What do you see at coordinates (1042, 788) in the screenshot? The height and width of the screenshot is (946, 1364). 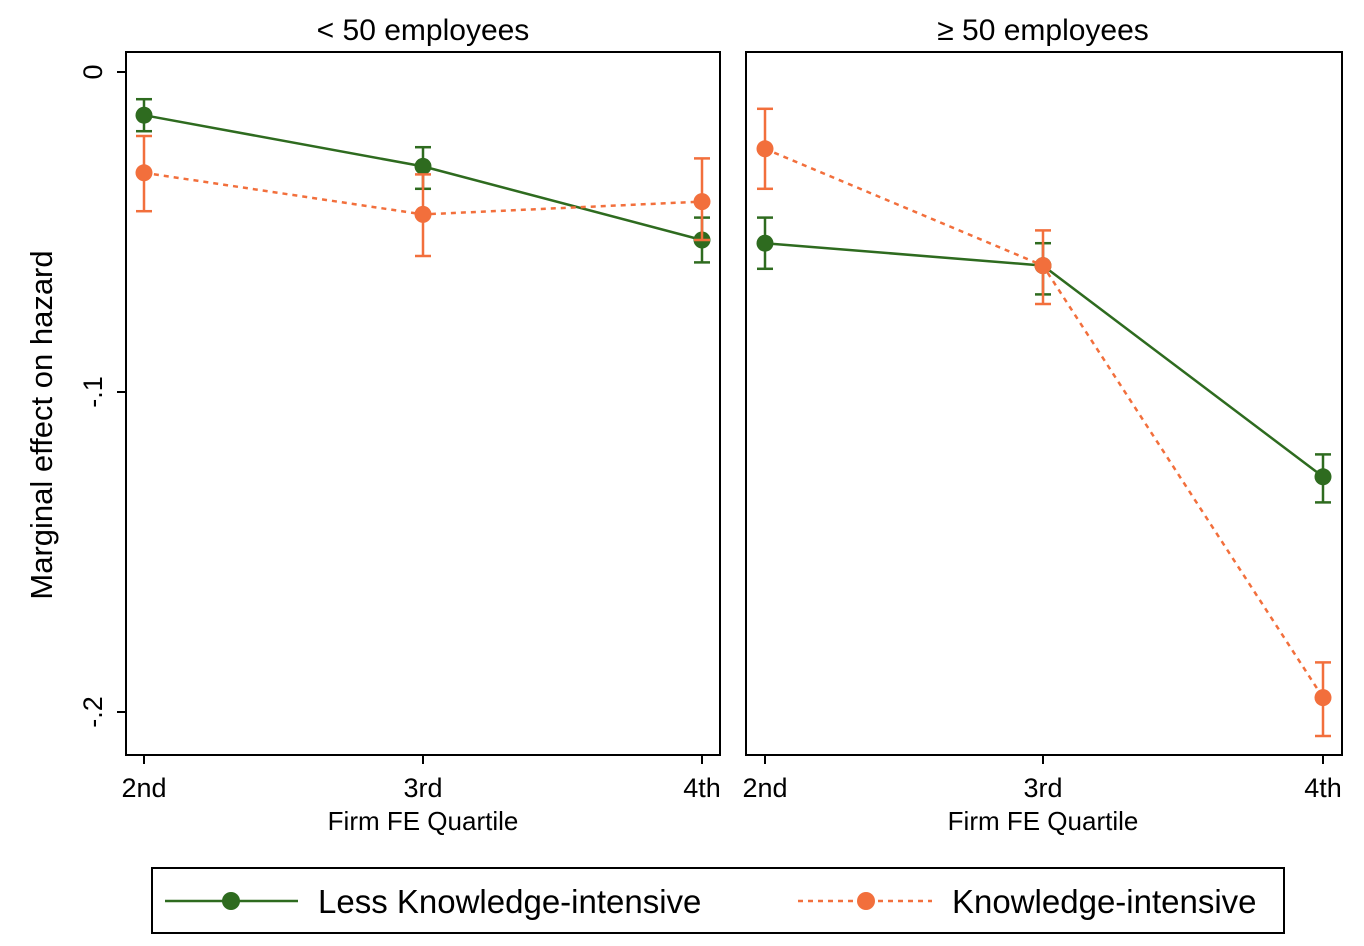 I see `x-tick-label-large-firms-1: 3rd` at bounding box center [1042, 788].